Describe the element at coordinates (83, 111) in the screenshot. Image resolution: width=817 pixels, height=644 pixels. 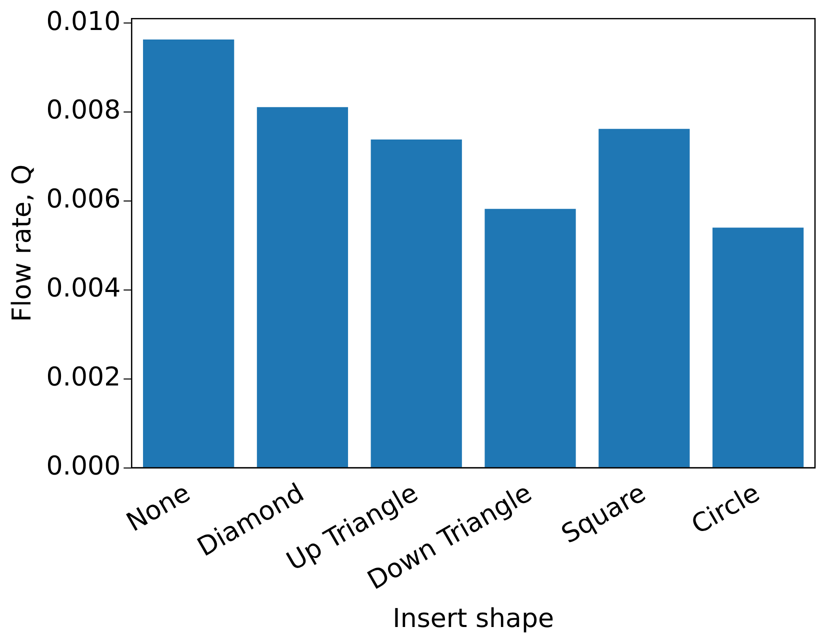
I see `y-tick-label: 0.008` at that location.